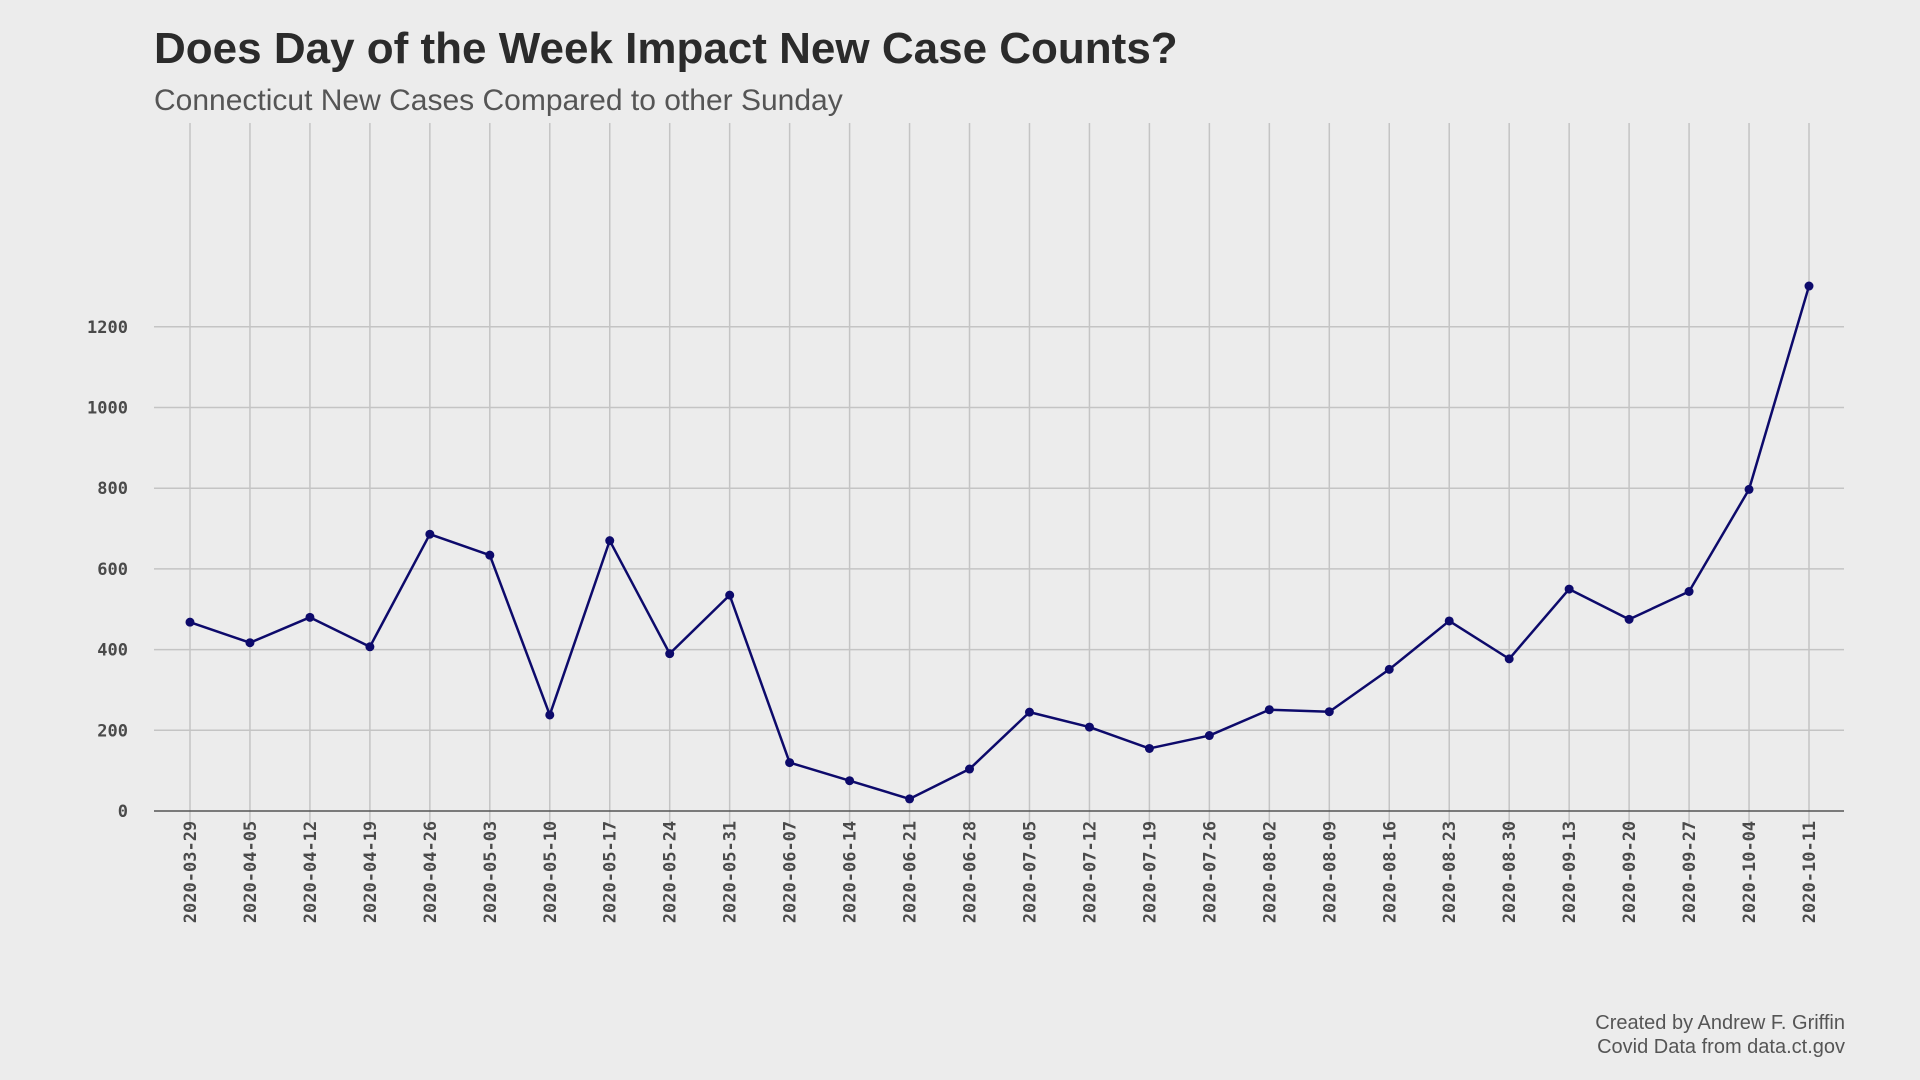 This screenshot has width=1920, height=1080. I want to click on y-axis-ticks: 0 200 400 600 800 1000 1200, so click(107, 570).